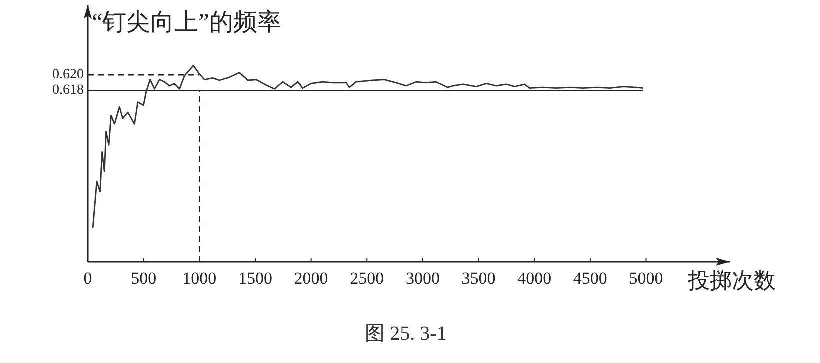  Describe the element at coordinates (423, 278) in the screenshot. I see `x-tick-label: 3000` at that location.